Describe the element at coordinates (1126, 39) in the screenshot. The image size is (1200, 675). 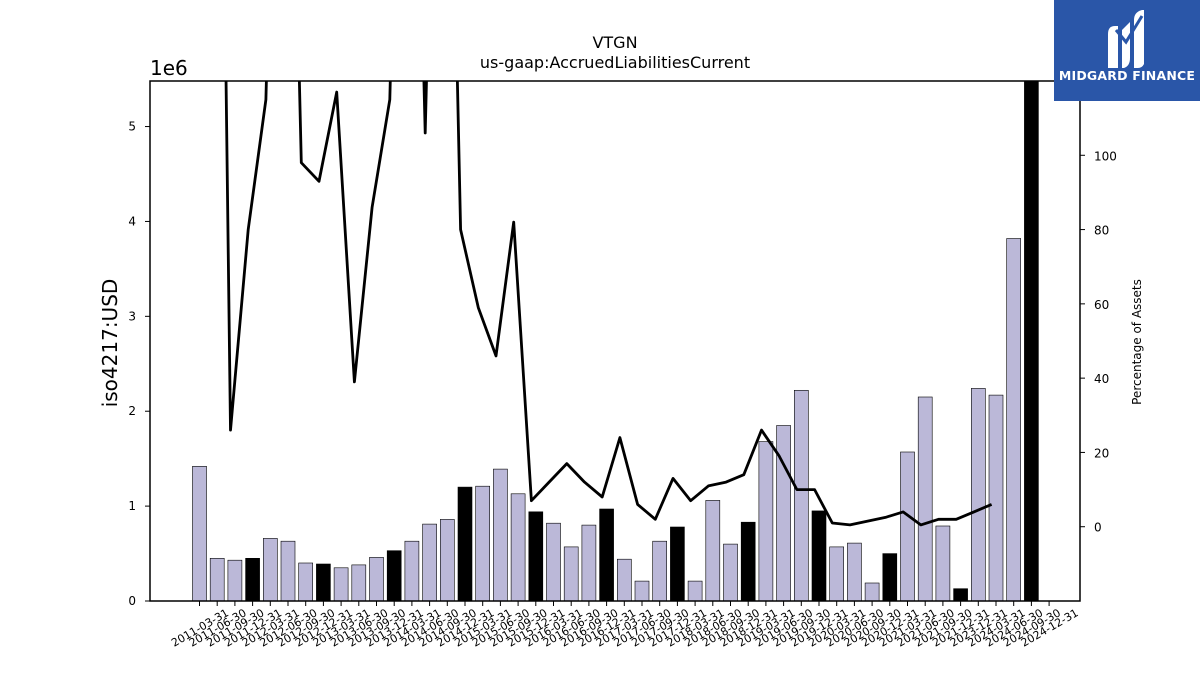
I see `midgard-m-icon` at that location.